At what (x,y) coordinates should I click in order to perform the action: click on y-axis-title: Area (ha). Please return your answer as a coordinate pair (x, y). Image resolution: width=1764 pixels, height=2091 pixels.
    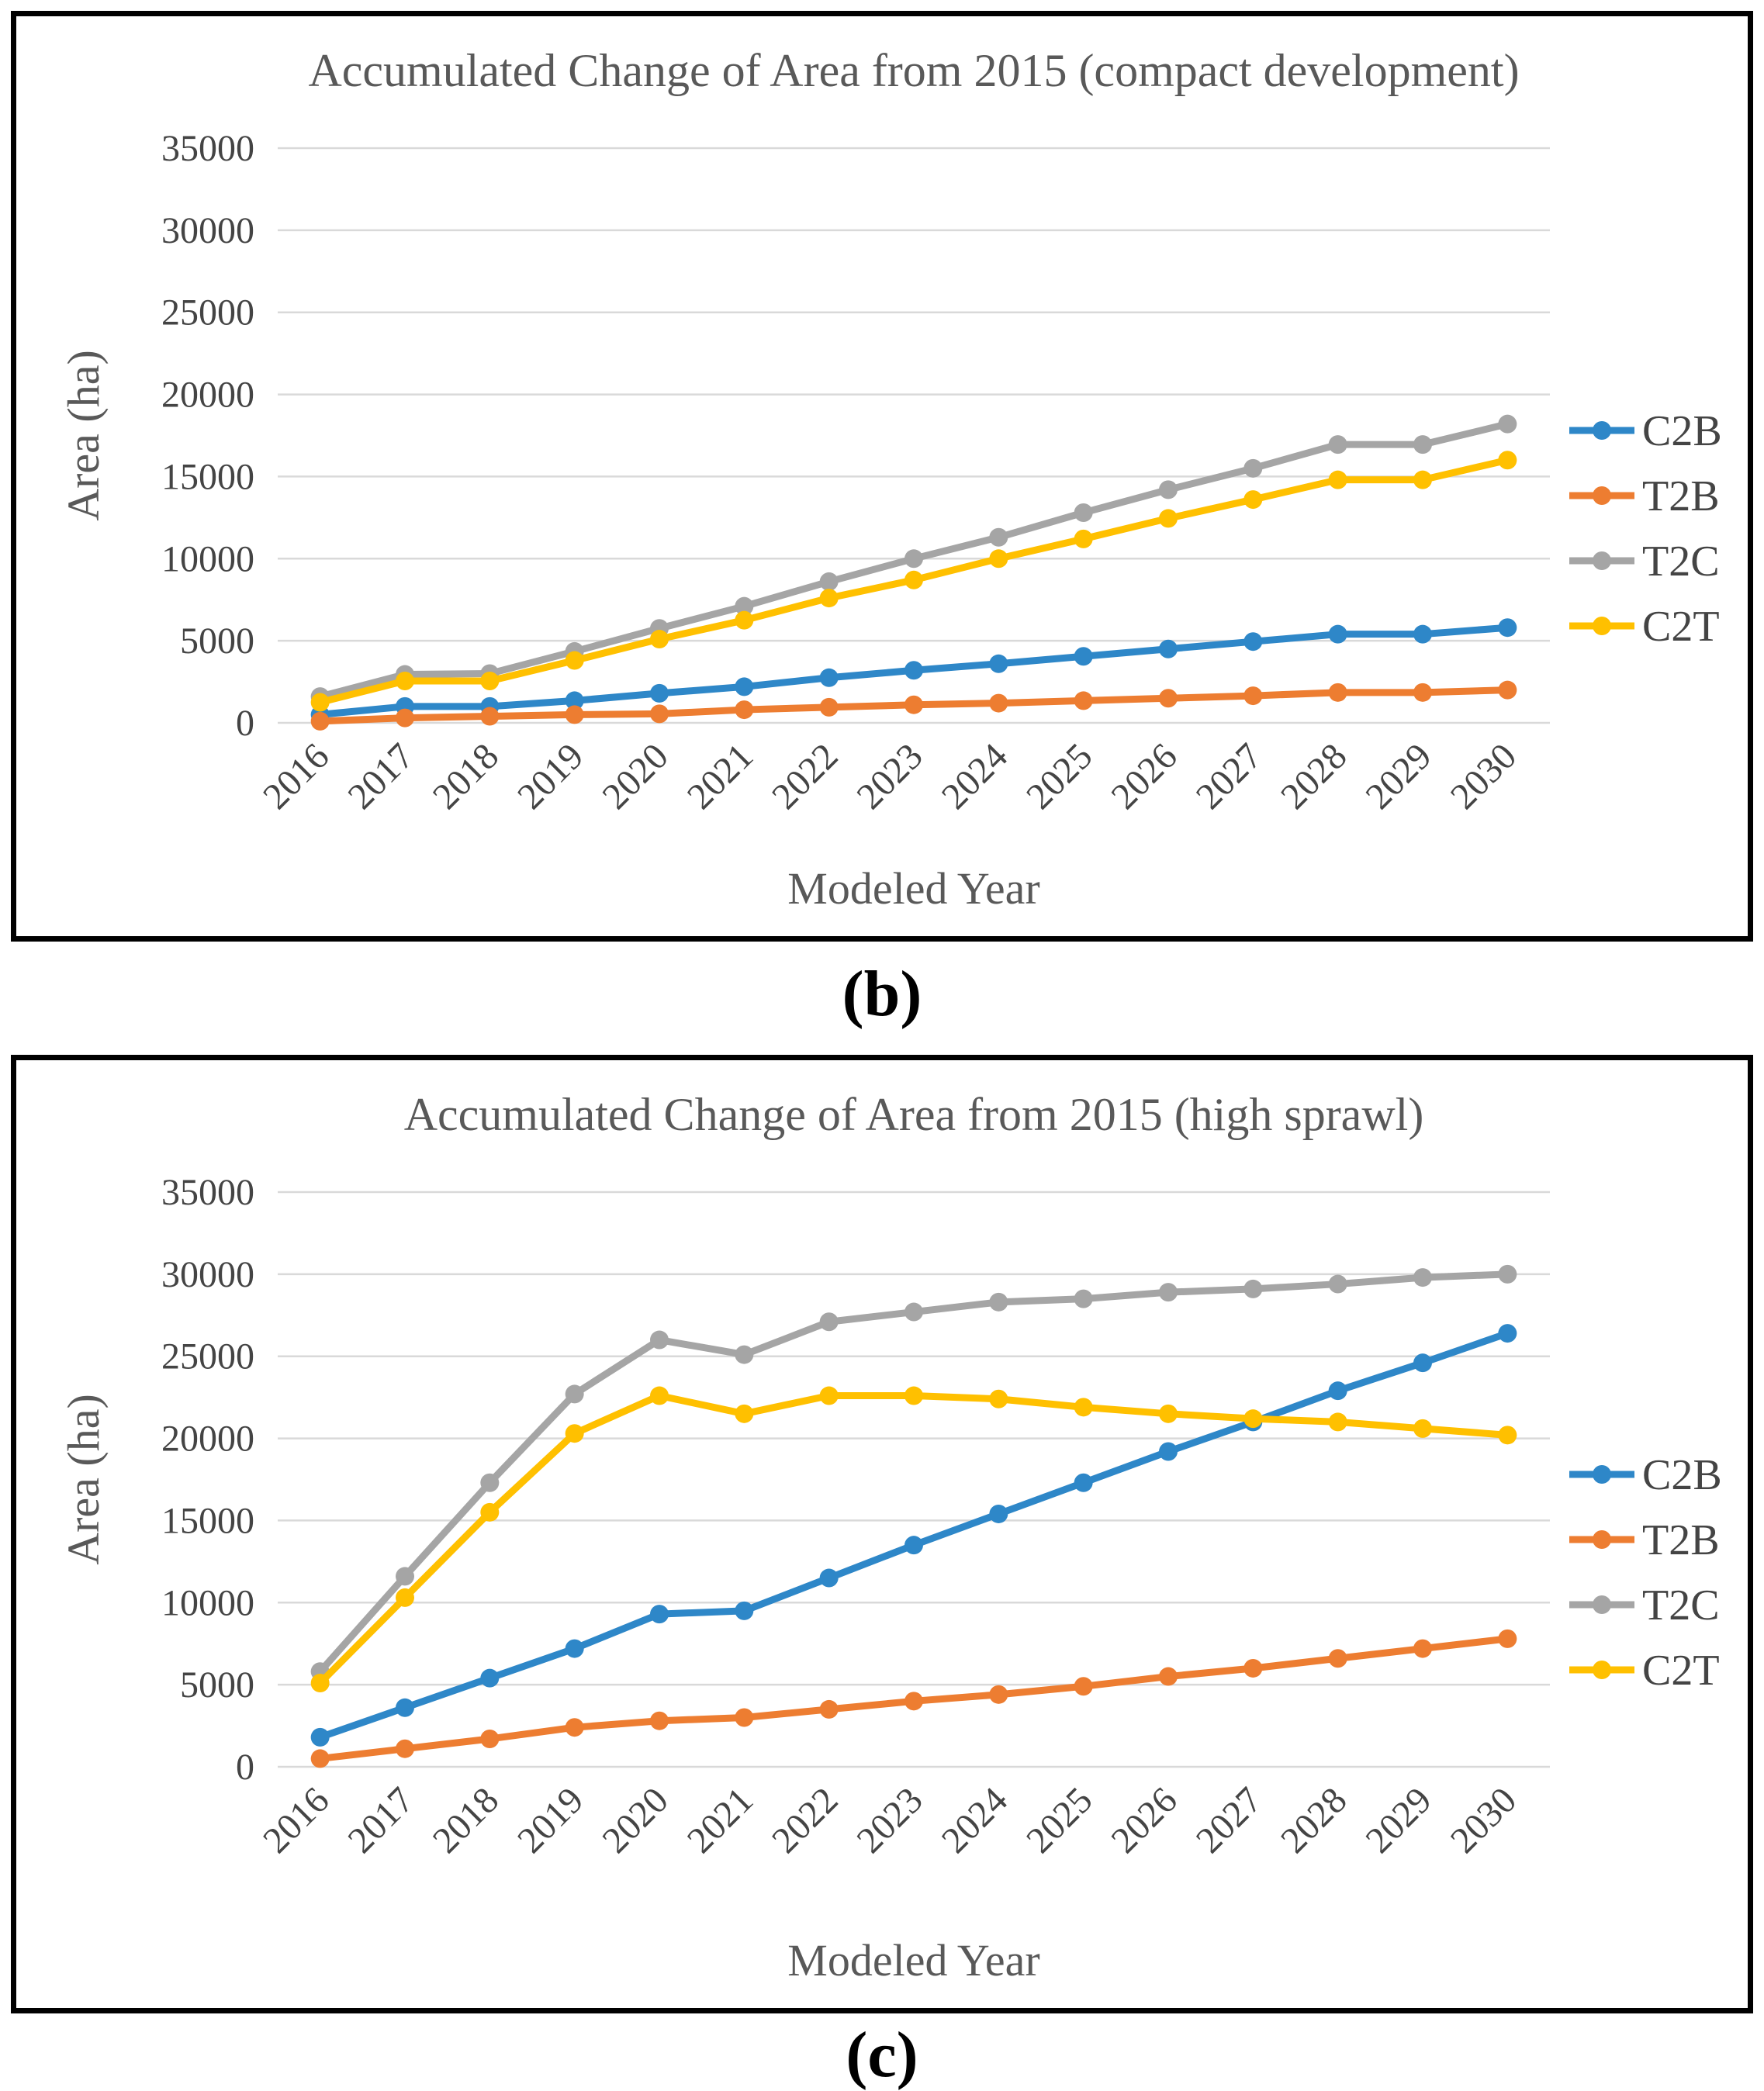
    Looking at the image, I should click on (83, 1479).